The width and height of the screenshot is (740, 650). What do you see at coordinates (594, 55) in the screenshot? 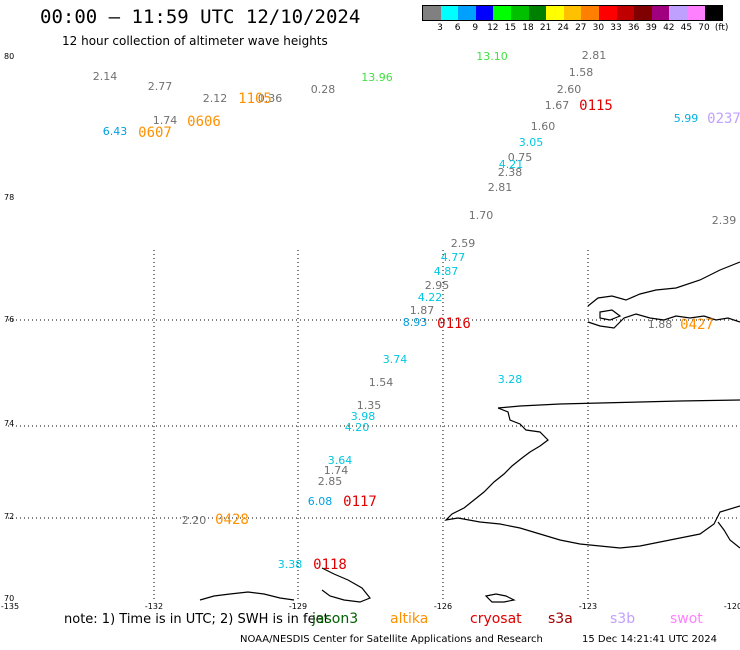
I see `wave-height-value: 2.81` at bounding box center [594, 55].